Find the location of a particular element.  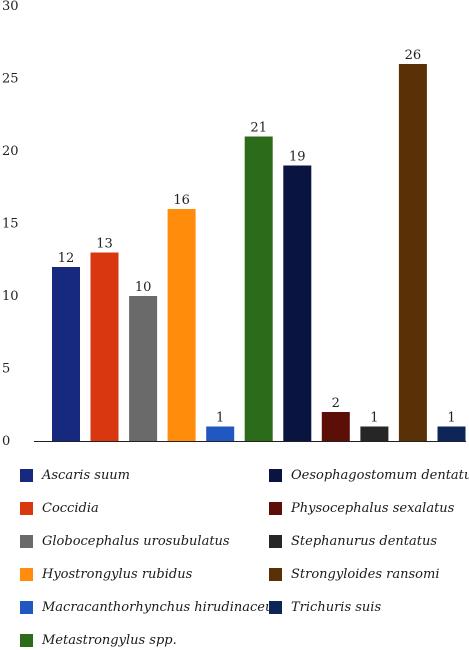

legend-label: Globocephalus urosubulatus is located at coordinates (136, 541).